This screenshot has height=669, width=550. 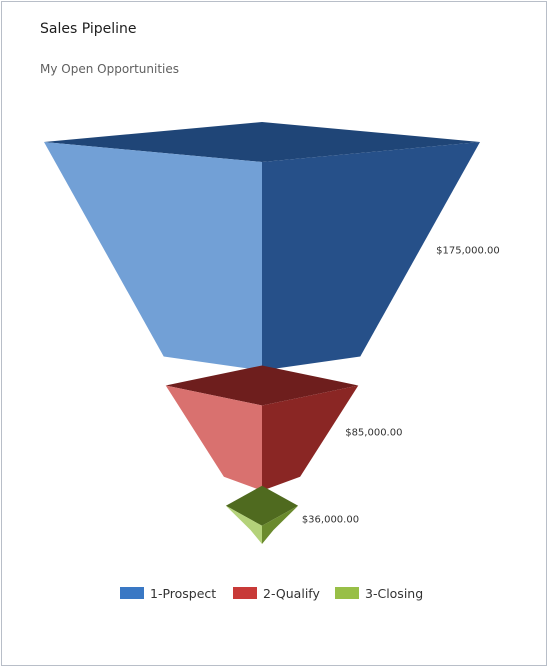 I want to click on value-label-1-prospect: $175,000.00, so click(x=468, y=251).